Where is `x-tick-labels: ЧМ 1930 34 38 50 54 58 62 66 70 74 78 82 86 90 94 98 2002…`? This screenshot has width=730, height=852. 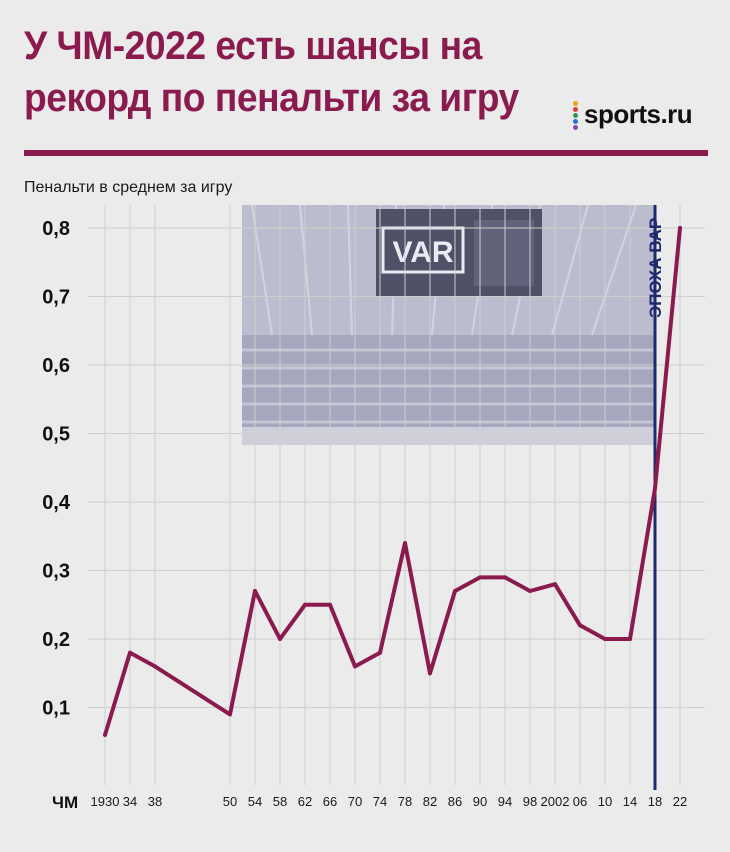 x-tick-labels: ЧМ 1930 34 38 50 54 58 62 66 70 74 78 82 86 90 94 98 2002… is located at coordinates (369, 802).